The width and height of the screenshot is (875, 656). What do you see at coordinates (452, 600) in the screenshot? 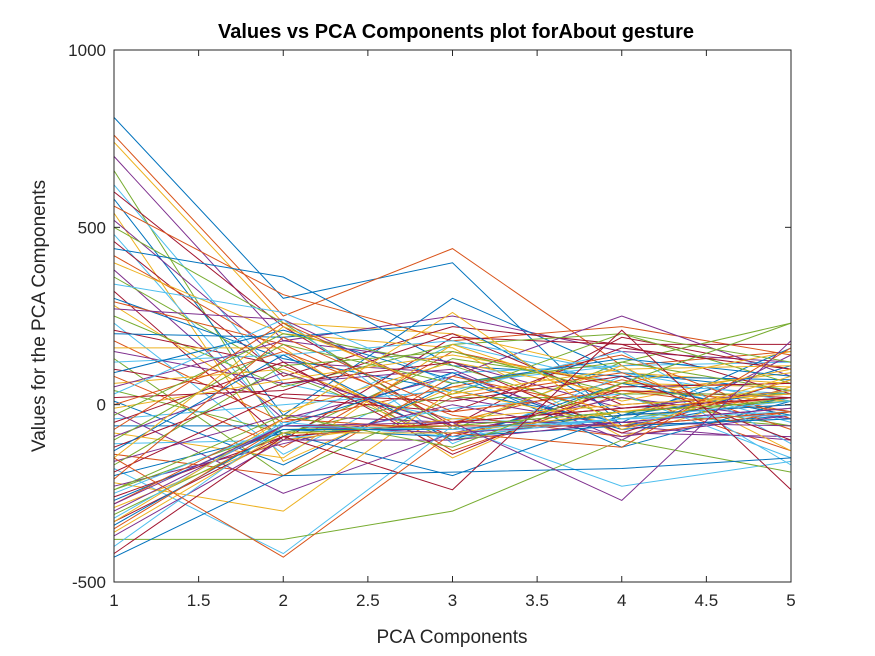
I see `x-tick-label: 3` at bounding box center [452, 600].